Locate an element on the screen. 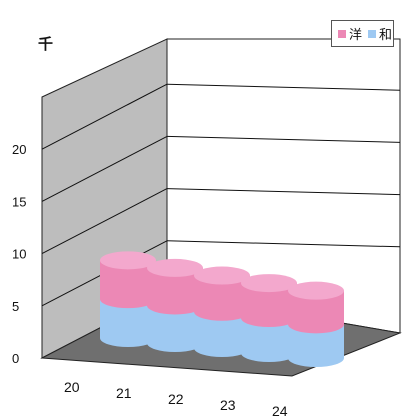  legend-item-series-1: 和 is located at coordinates (380, 33).